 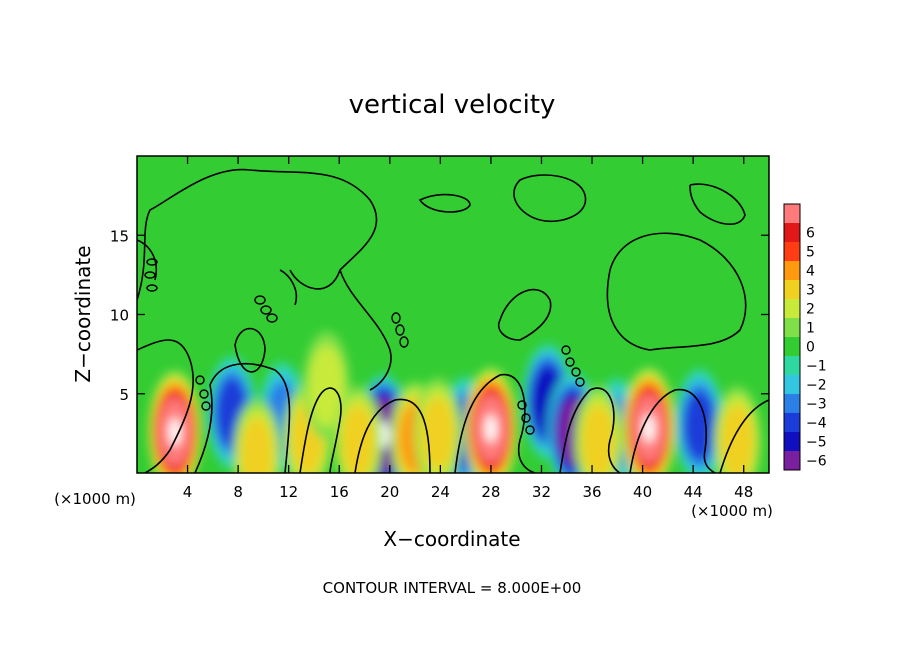 What do you see at coordinates (339, 492) in the screenshot?
I see `x-tick-label: 16` at bounding box center [339, 492].